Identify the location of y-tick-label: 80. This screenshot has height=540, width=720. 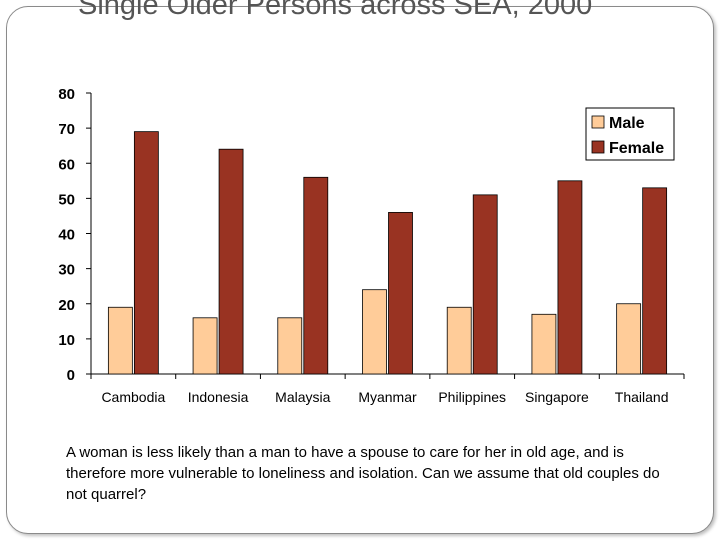
(66, 94).